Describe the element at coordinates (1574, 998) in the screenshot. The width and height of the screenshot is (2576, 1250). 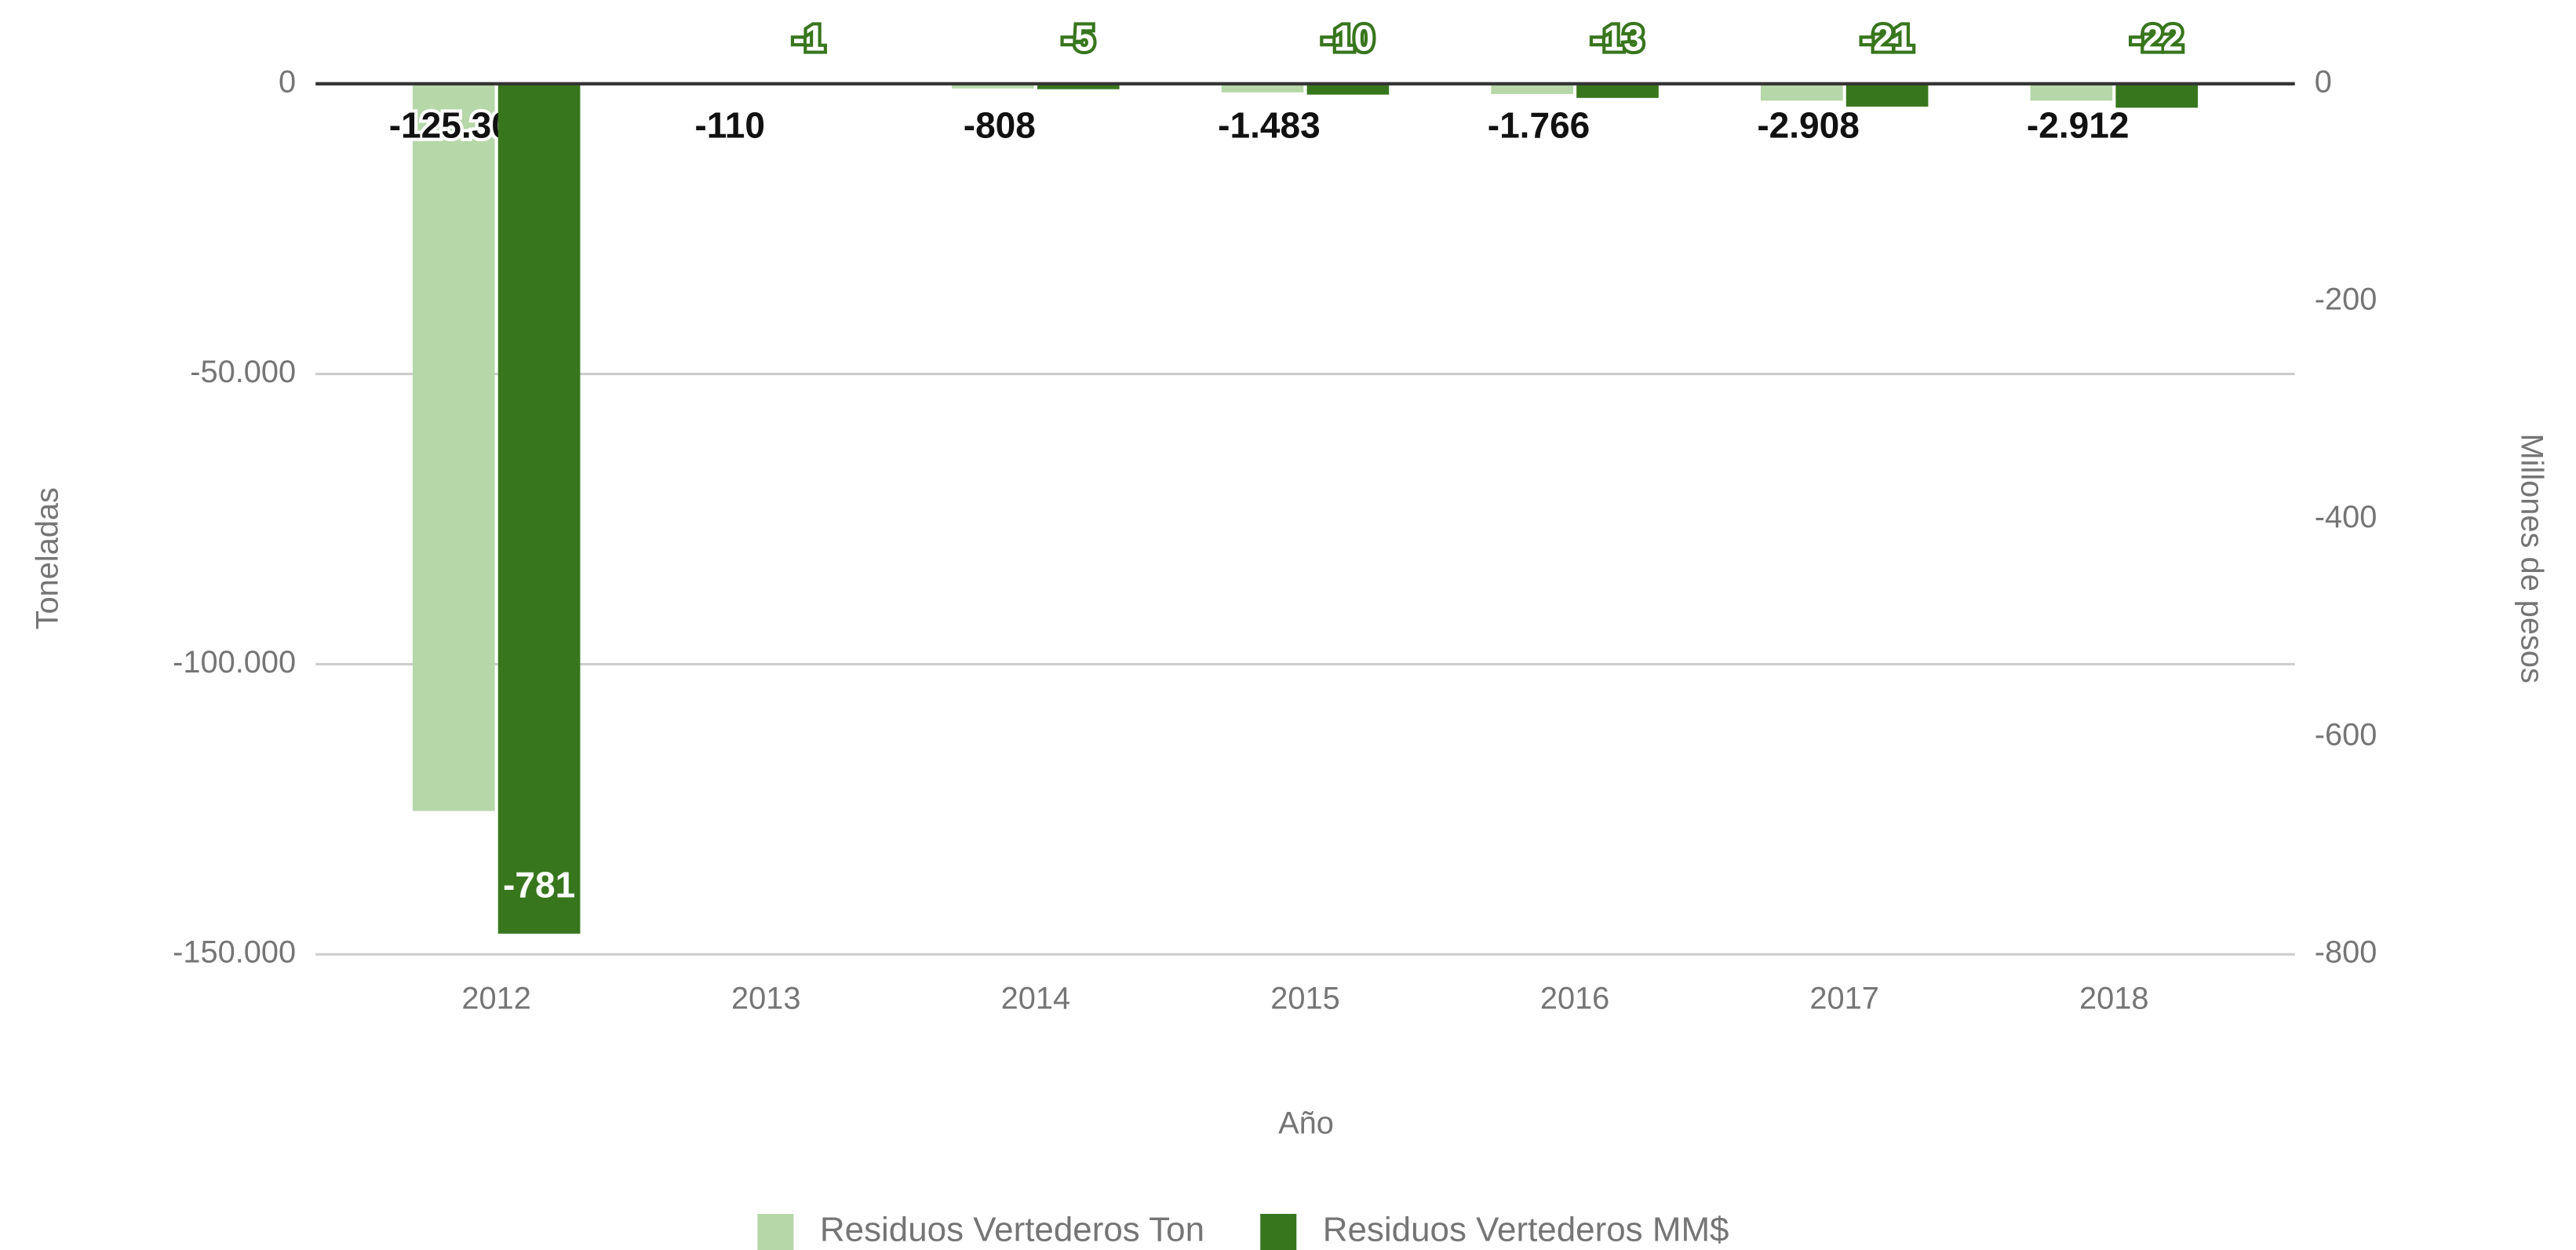
I see `x-tick-label: 2016` at that location.